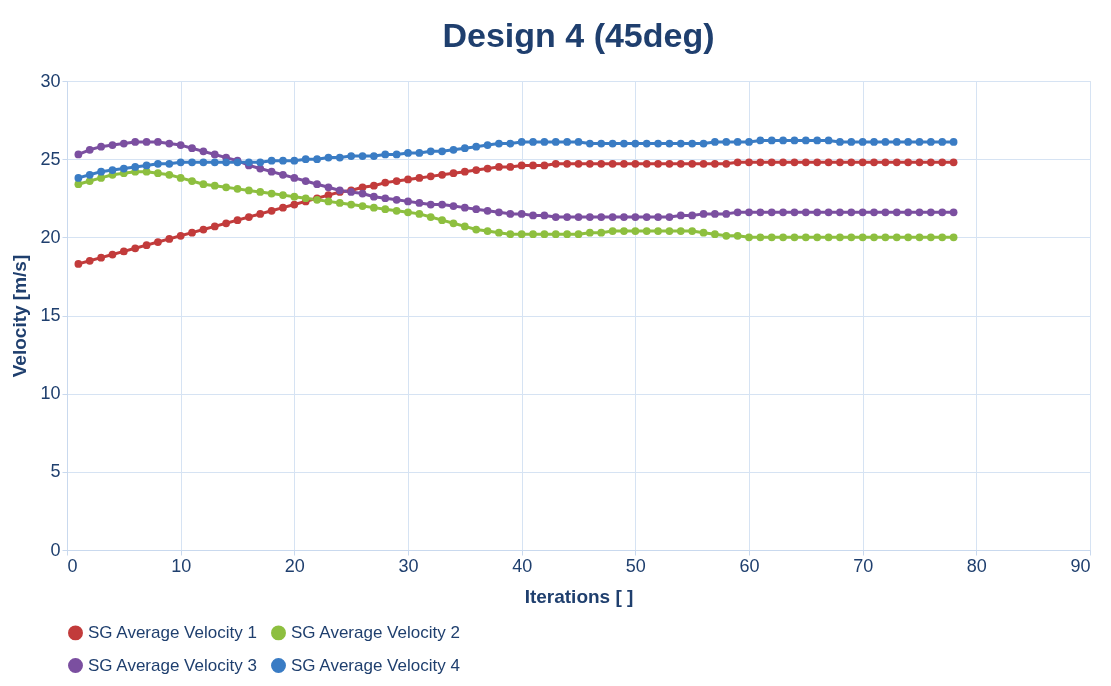  I want to click on x-tick-label: 90, so click(1080, 565).